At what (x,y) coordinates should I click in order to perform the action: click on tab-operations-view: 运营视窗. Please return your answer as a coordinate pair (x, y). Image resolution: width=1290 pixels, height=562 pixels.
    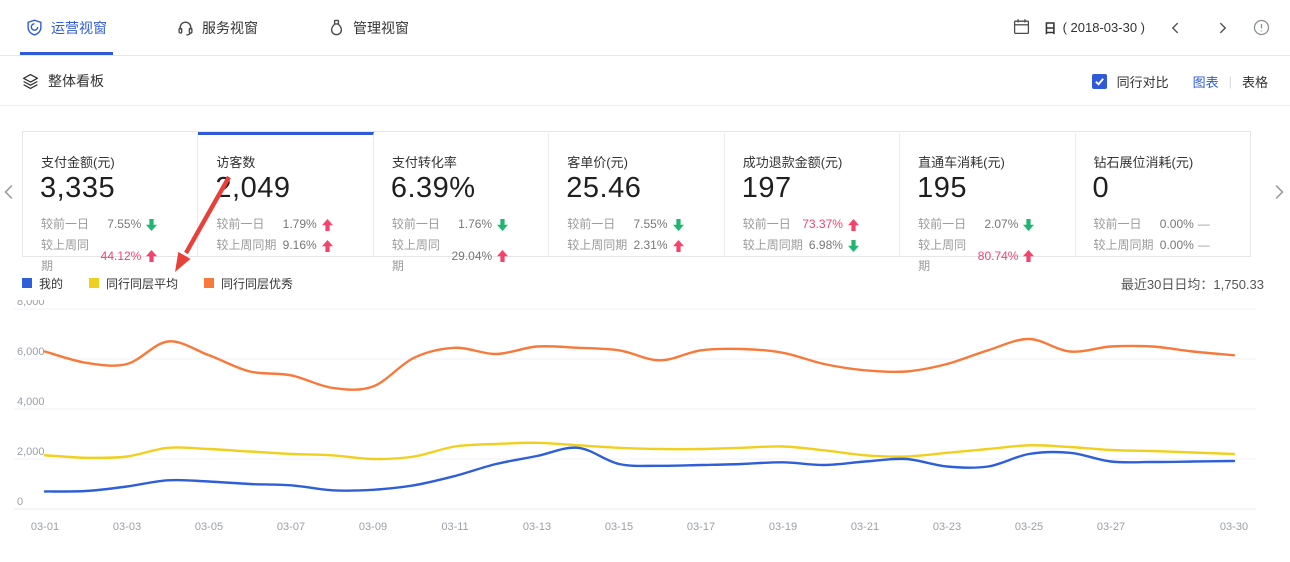
    Looking at the image, I should click on (66, 27).